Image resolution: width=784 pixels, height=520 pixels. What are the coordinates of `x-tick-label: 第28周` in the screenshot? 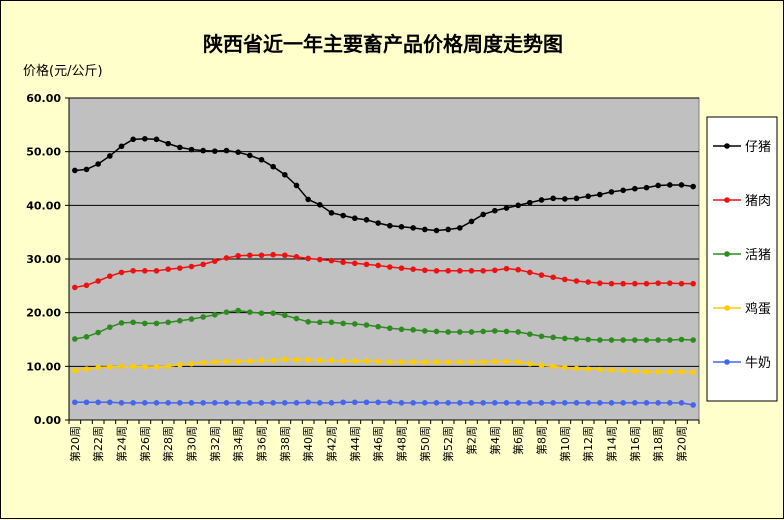 It's located at (168, 444).